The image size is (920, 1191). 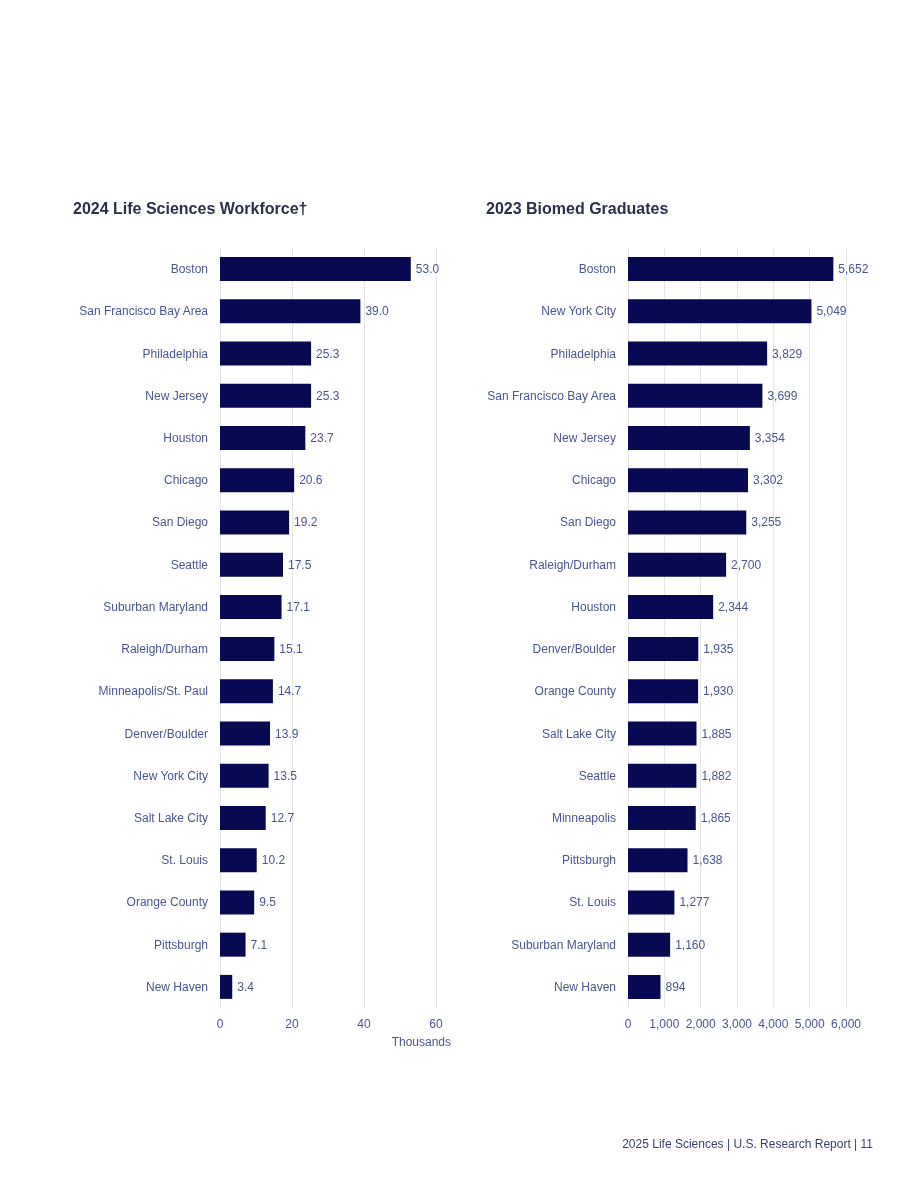 What do you see at coordinates (170, 775) in the screenshot?
I see `y-tick-label: New York City` at bounding box center [170, 775].